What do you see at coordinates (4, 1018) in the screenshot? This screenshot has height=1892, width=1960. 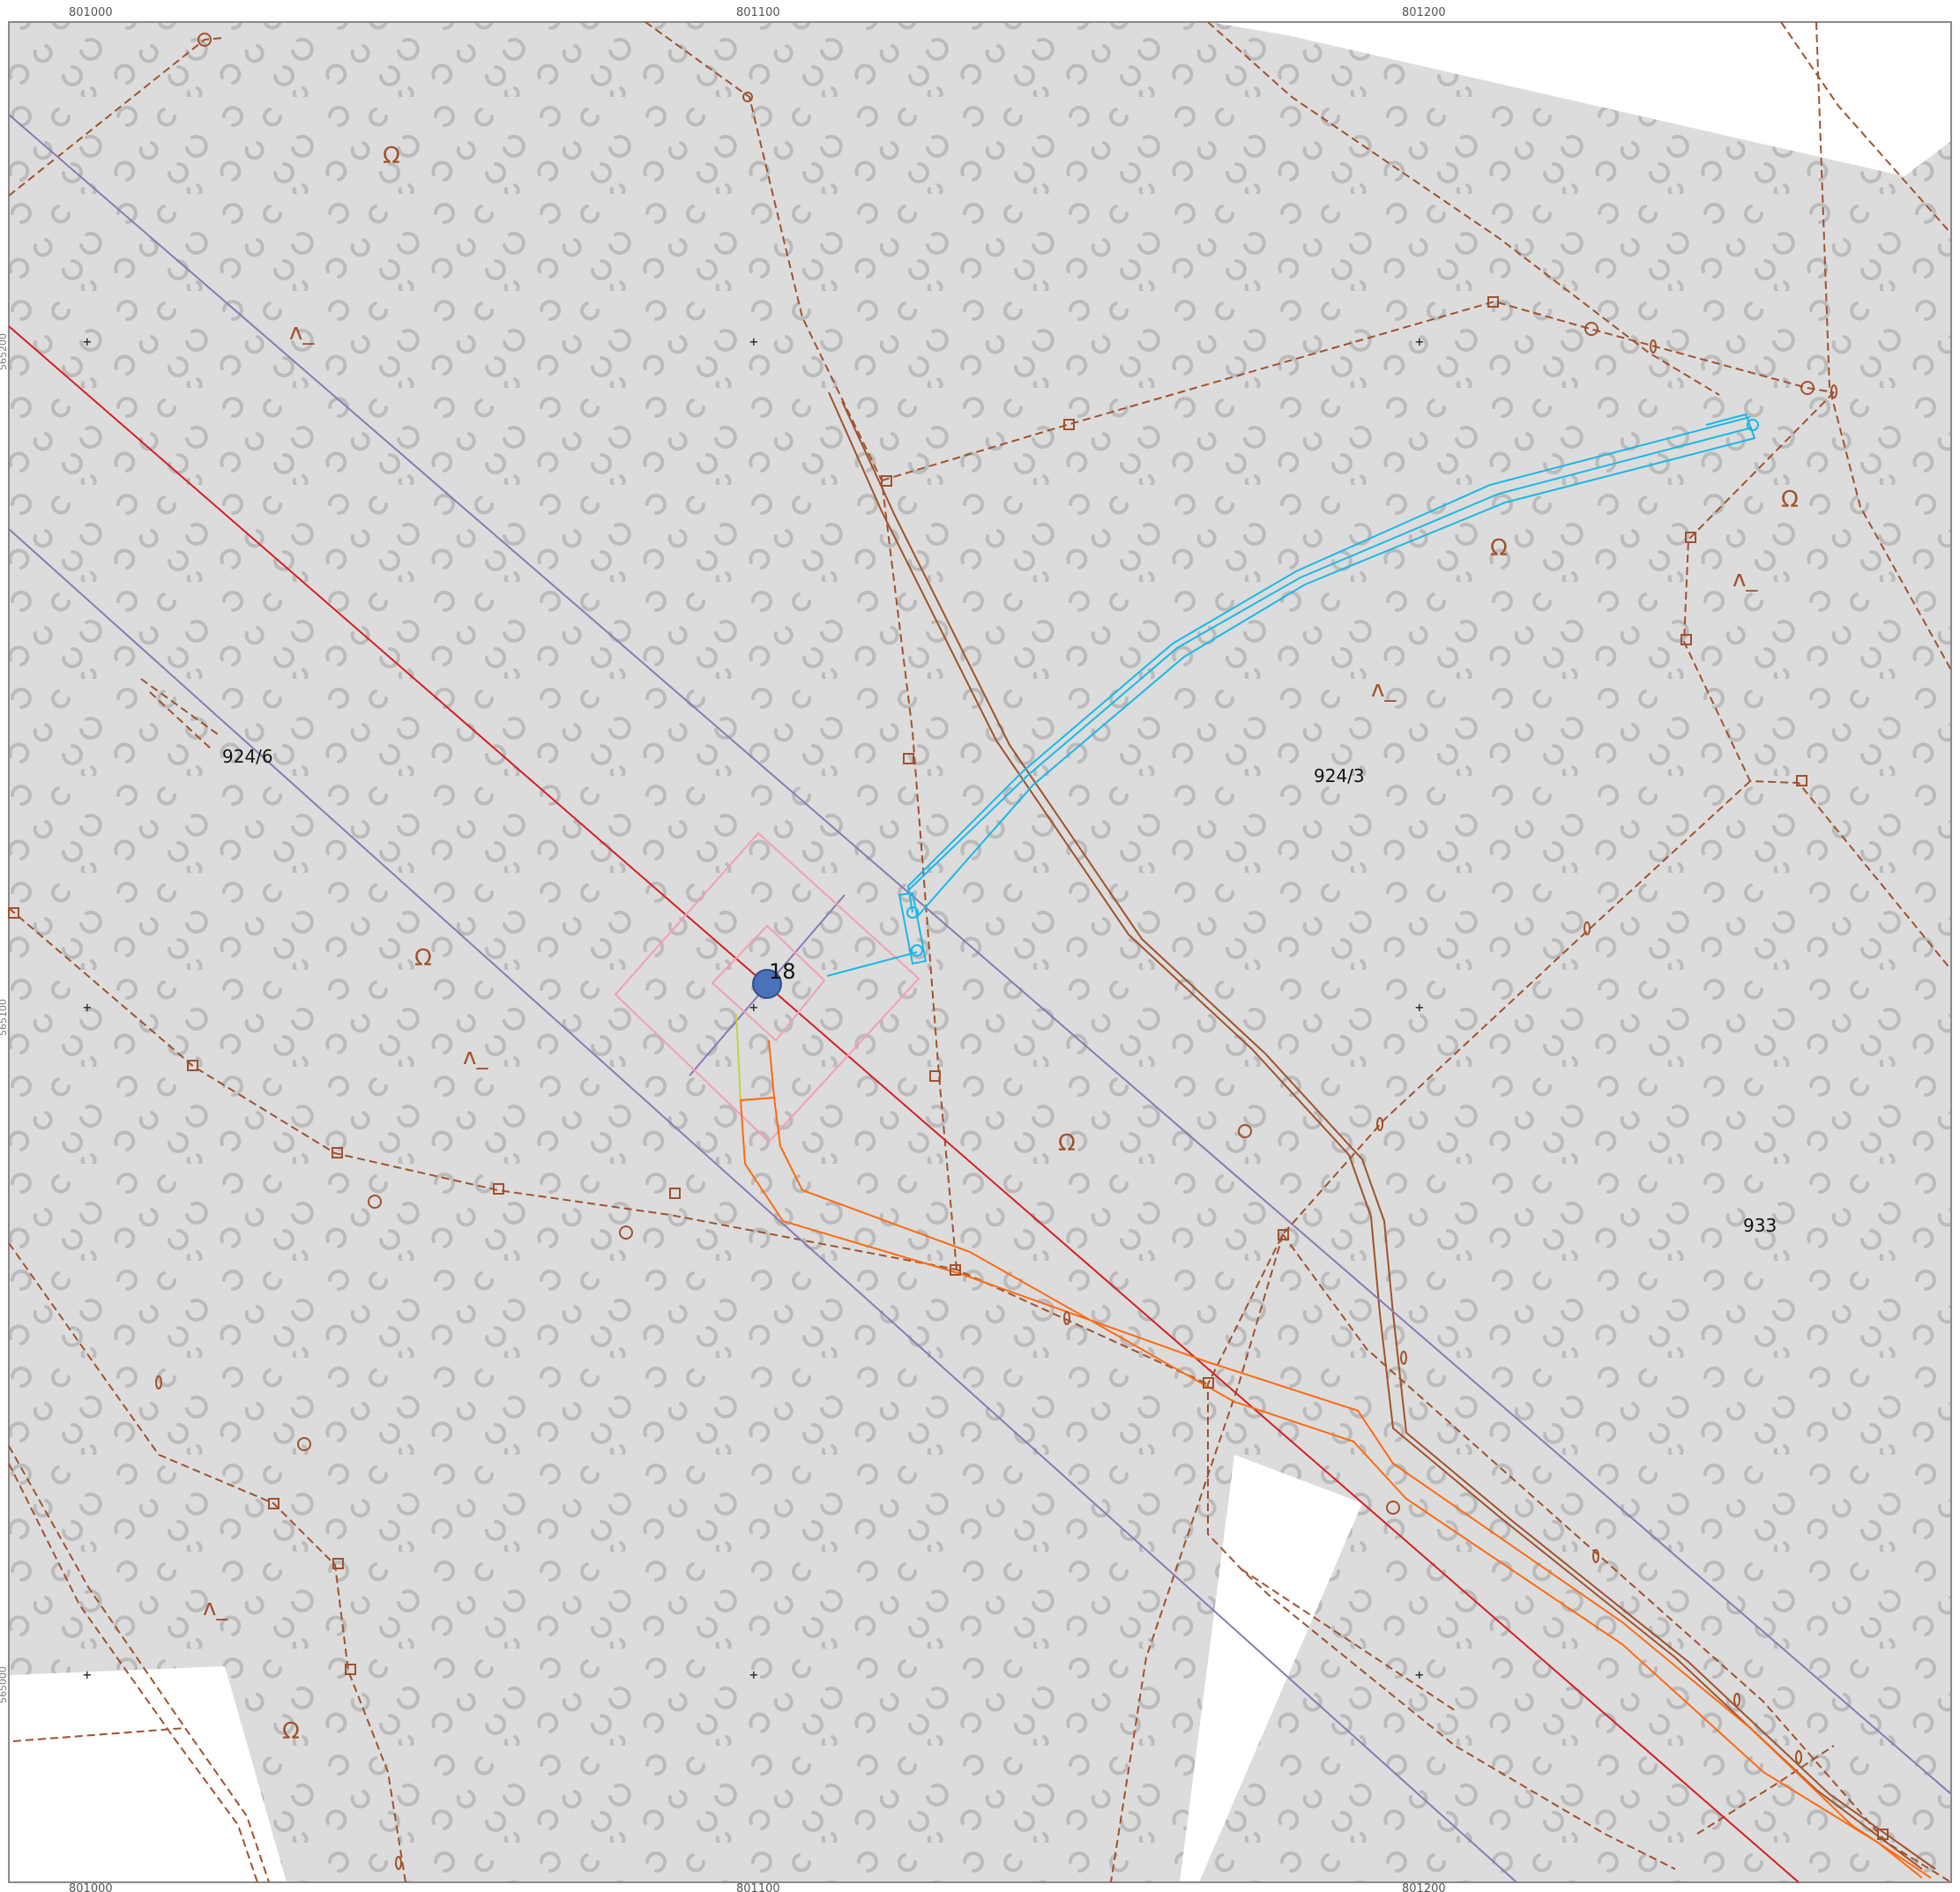 I see `left-coord-565100: 565100` at bounding box center [4, 1018].